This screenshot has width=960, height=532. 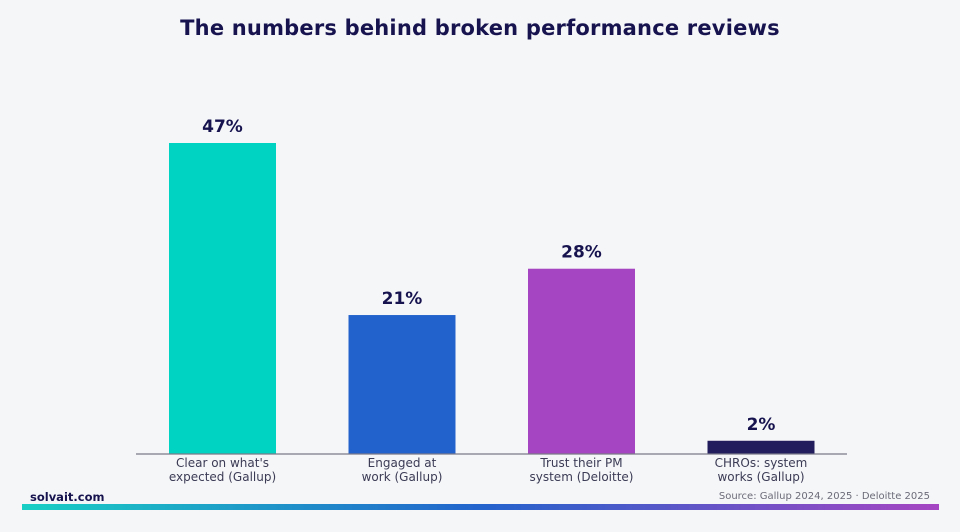 What do you see at coordinates (761, 463) in the screenshot?
I see `category-label-3-line-0: CHROs: system` at bounding box center [761, 463].